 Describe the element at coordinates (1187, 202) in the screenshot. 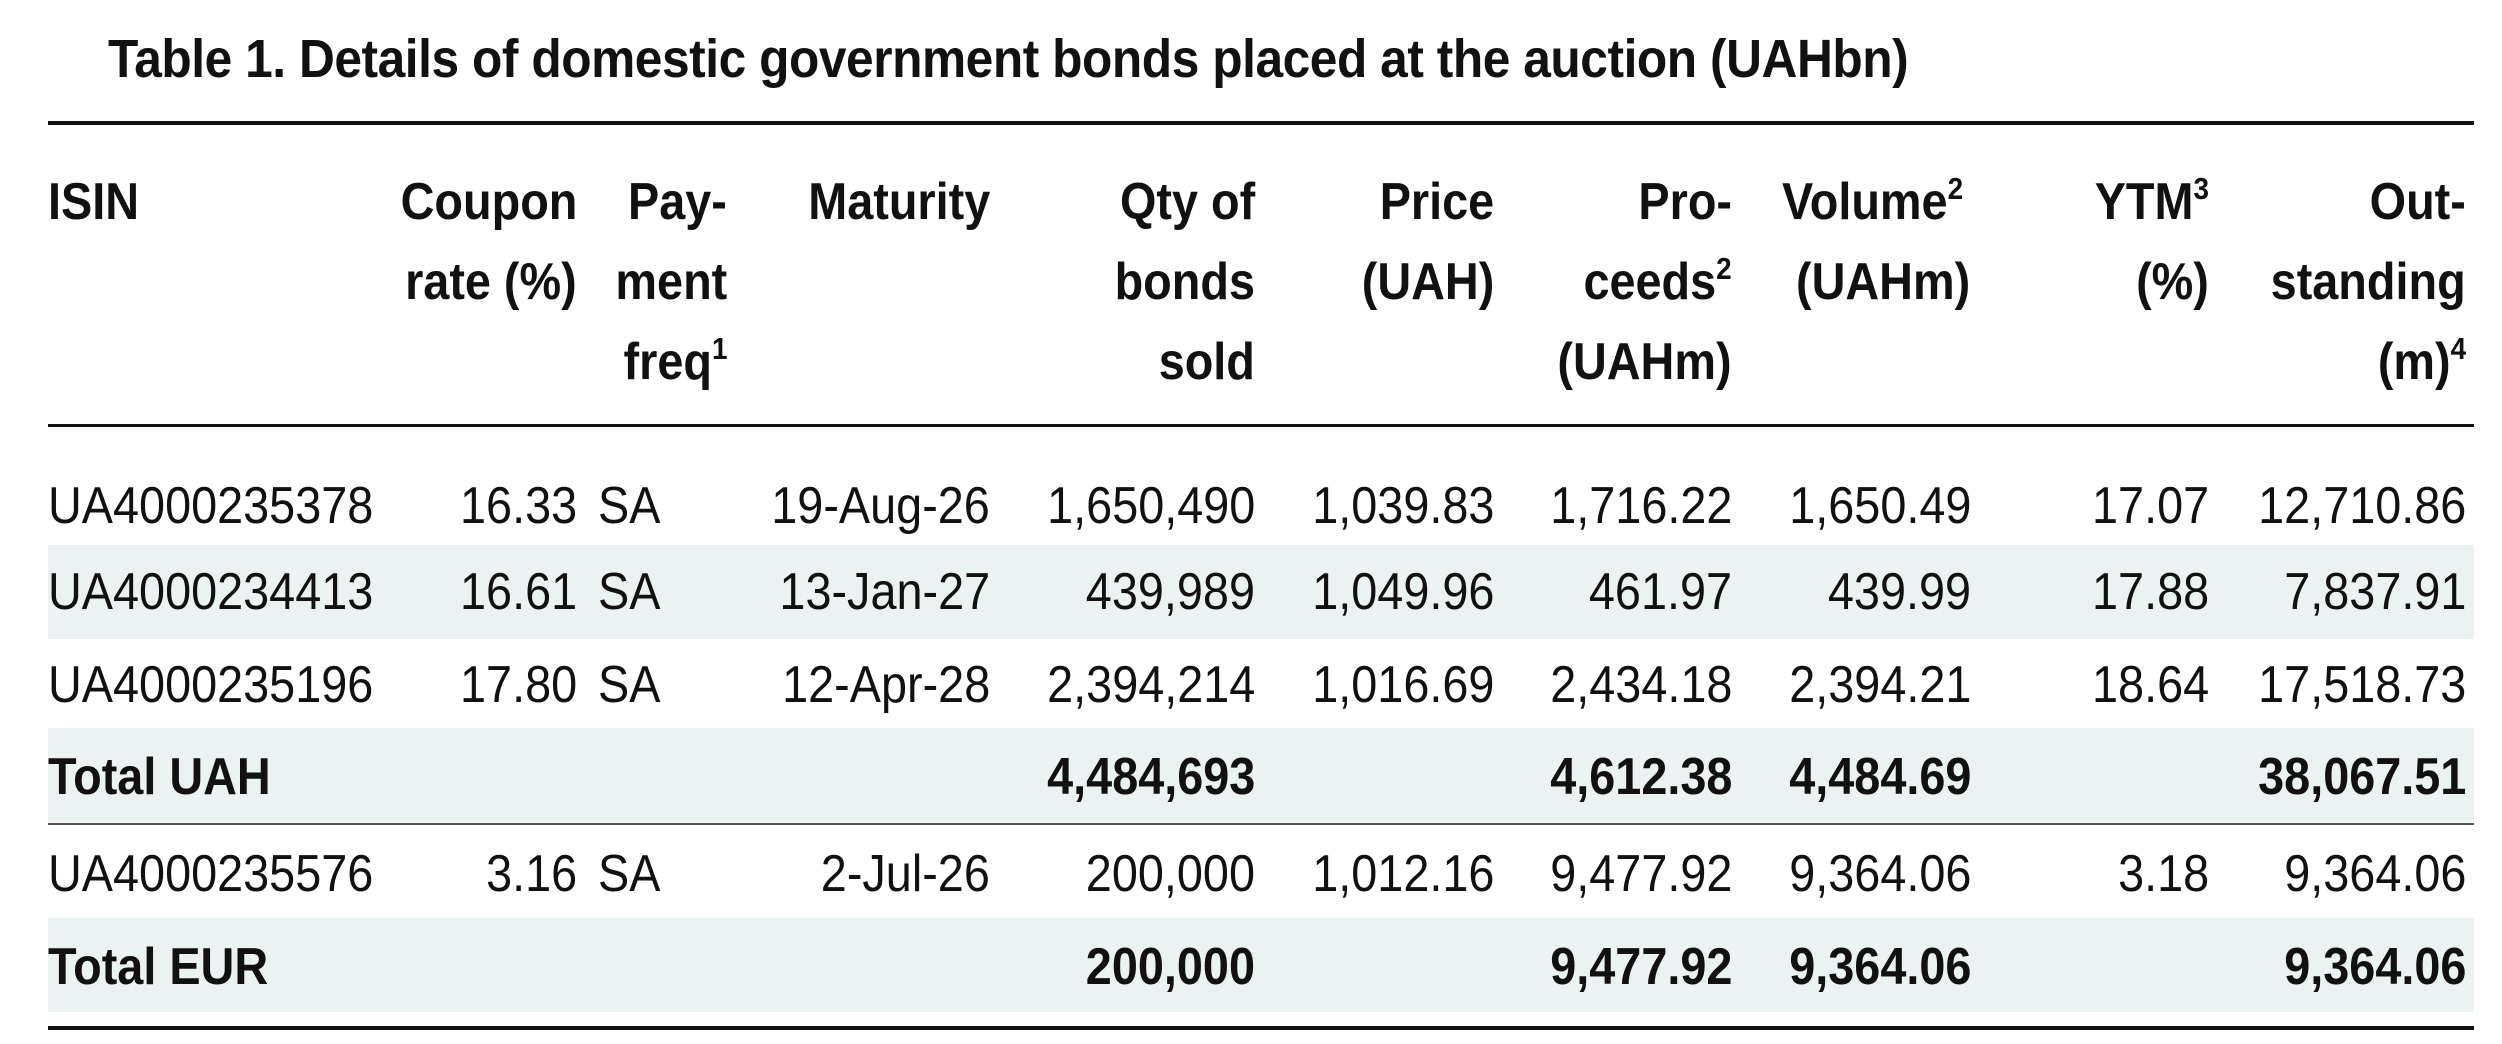

I see `header-qty-line1: Qty of` at that location.